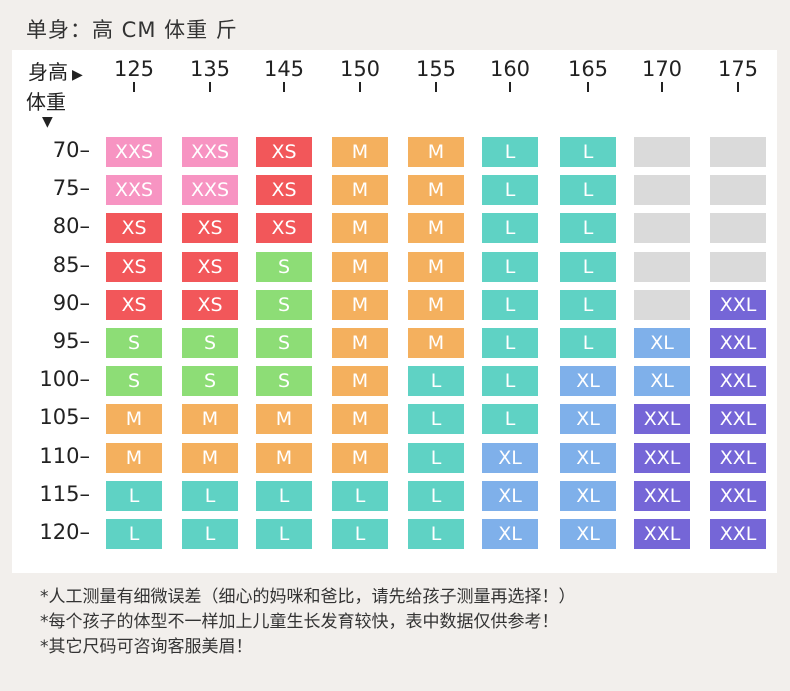 The image size is (790, 691). What do you see at coordinates (510, 69) in the screenshot?
I see `height-label: 160` at bounding box center [510, 69].